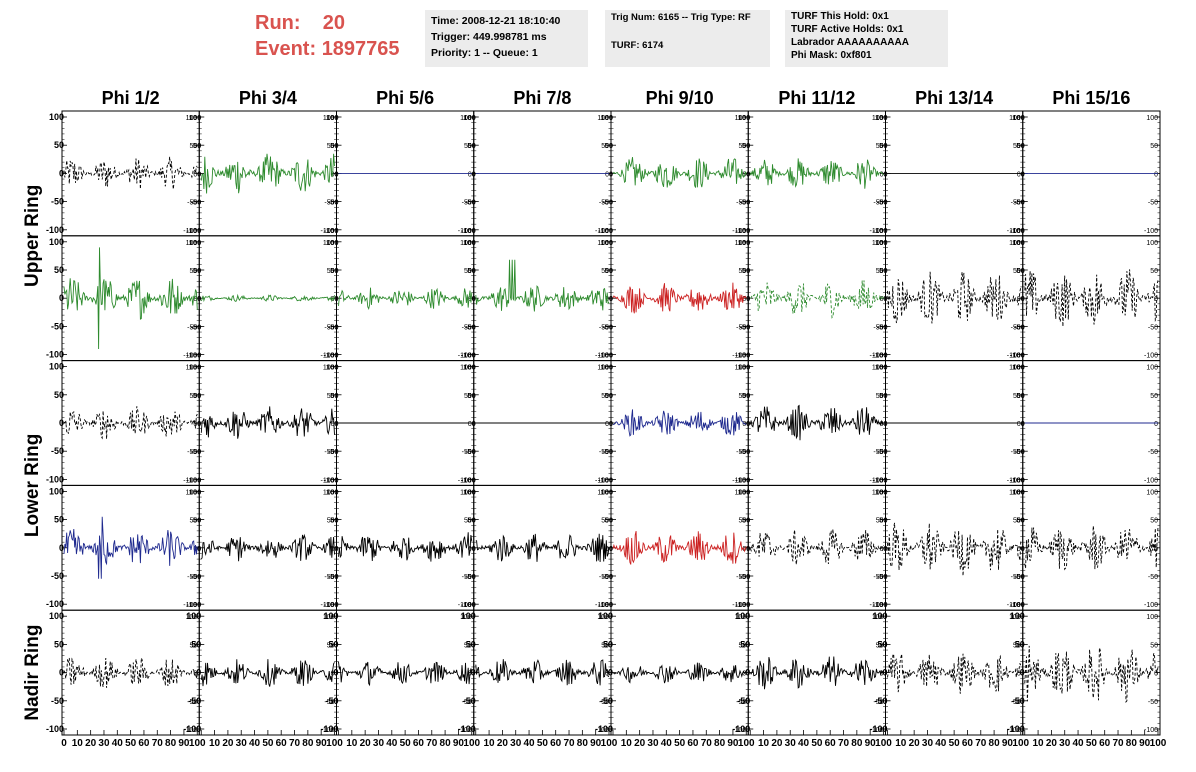 This screenshot has height=772, width=1196. What do you see at coordinates (1091, 98) in the screenshot?
I see `column-header: Phi 15/16` at bounding box center [1091, 98].